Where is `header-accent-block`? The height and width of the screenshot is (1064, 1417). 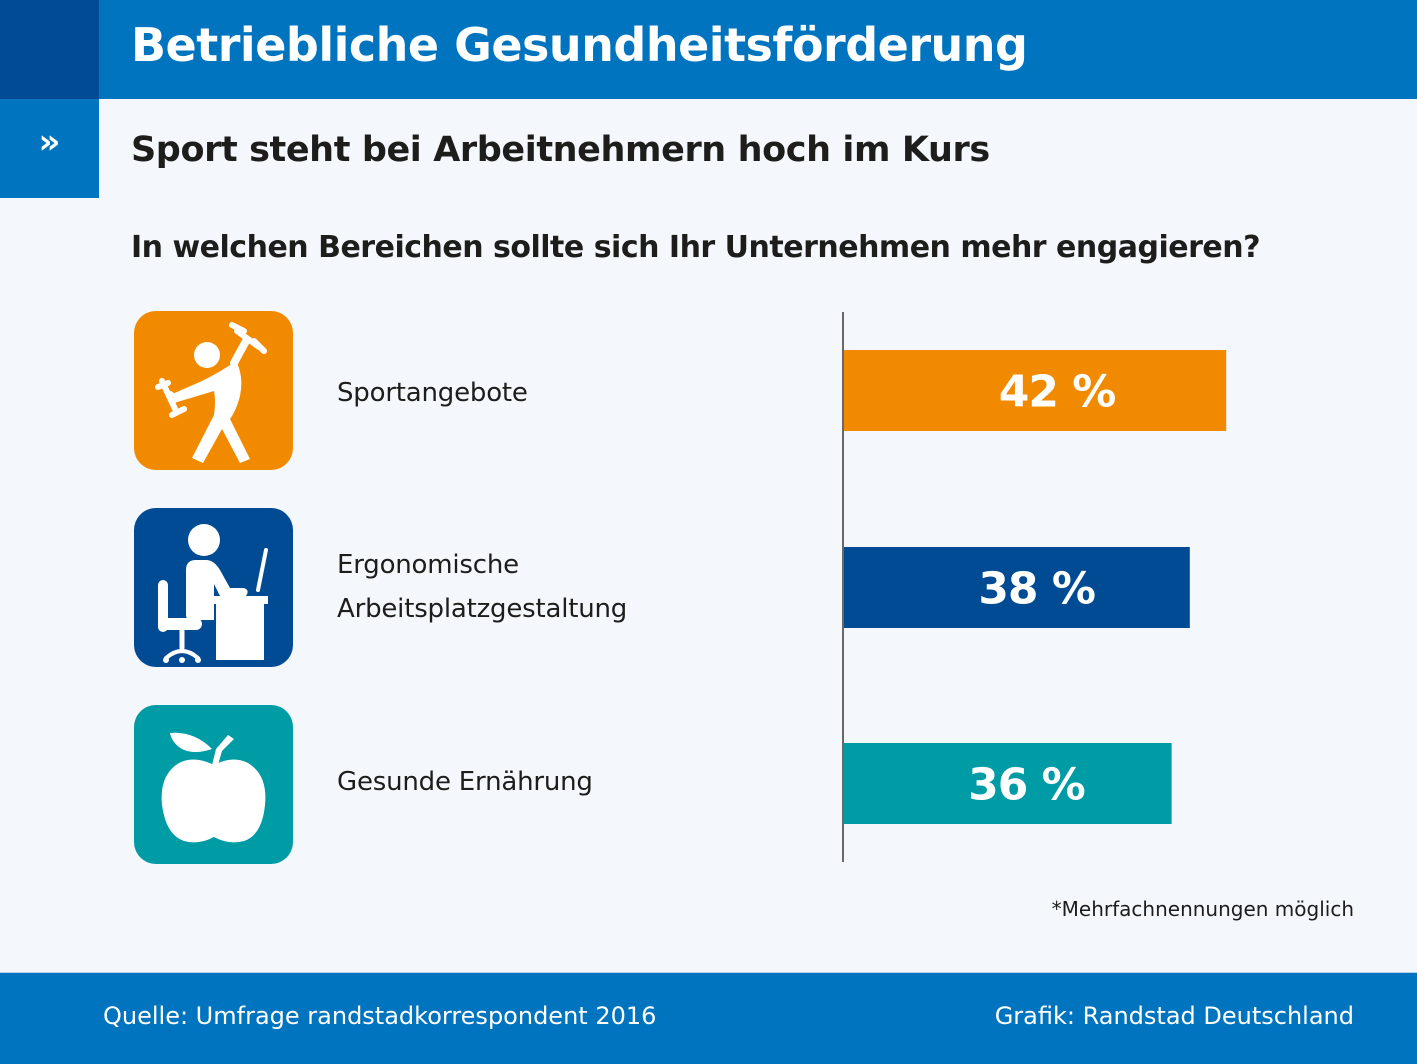
header-accent-block is located at coordinates (49, 49).